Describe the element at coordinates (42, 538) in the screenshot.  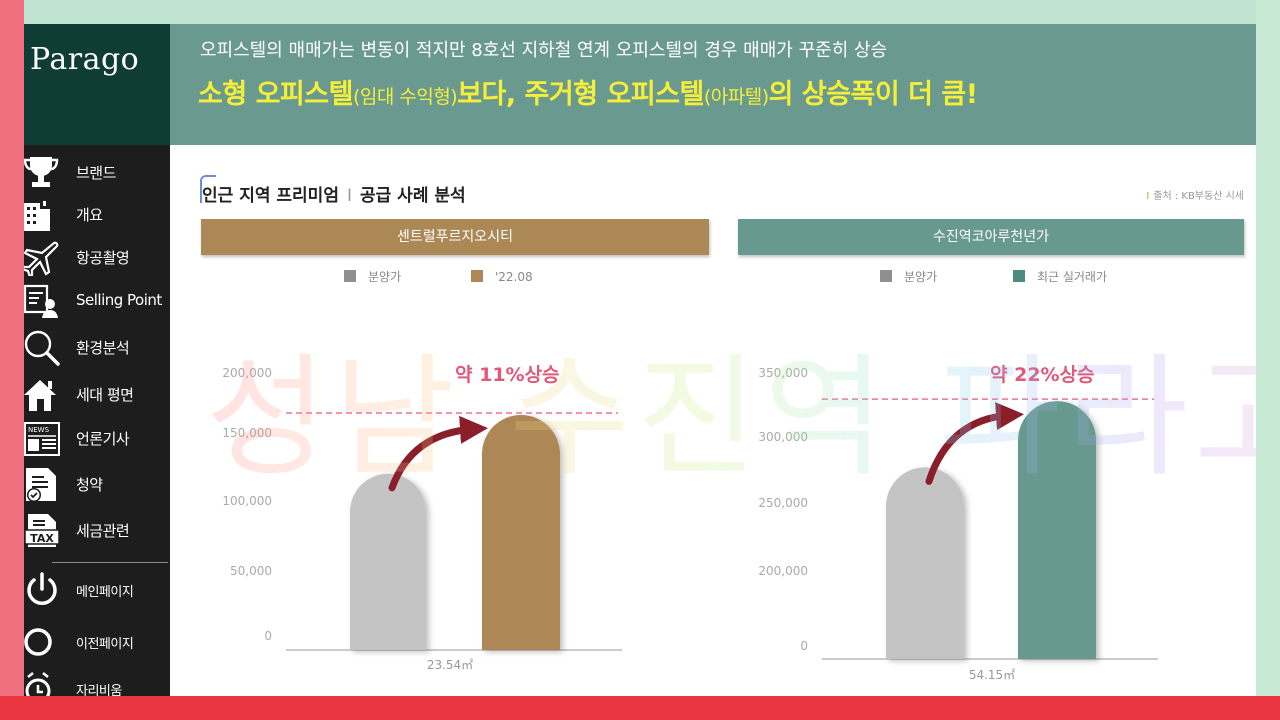
I see `tax-icon-text: TAX` at that location.